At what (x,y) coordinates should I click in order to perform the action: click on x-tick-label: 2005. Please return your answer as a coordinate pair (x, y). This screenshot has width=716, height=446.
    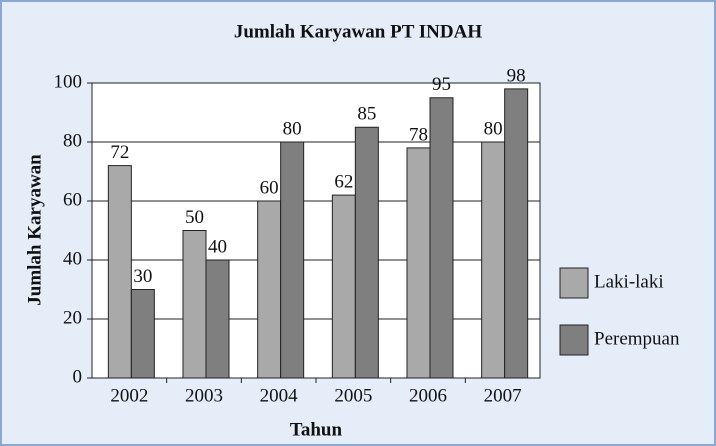
    Looking at the image, I should click on (353, 395).